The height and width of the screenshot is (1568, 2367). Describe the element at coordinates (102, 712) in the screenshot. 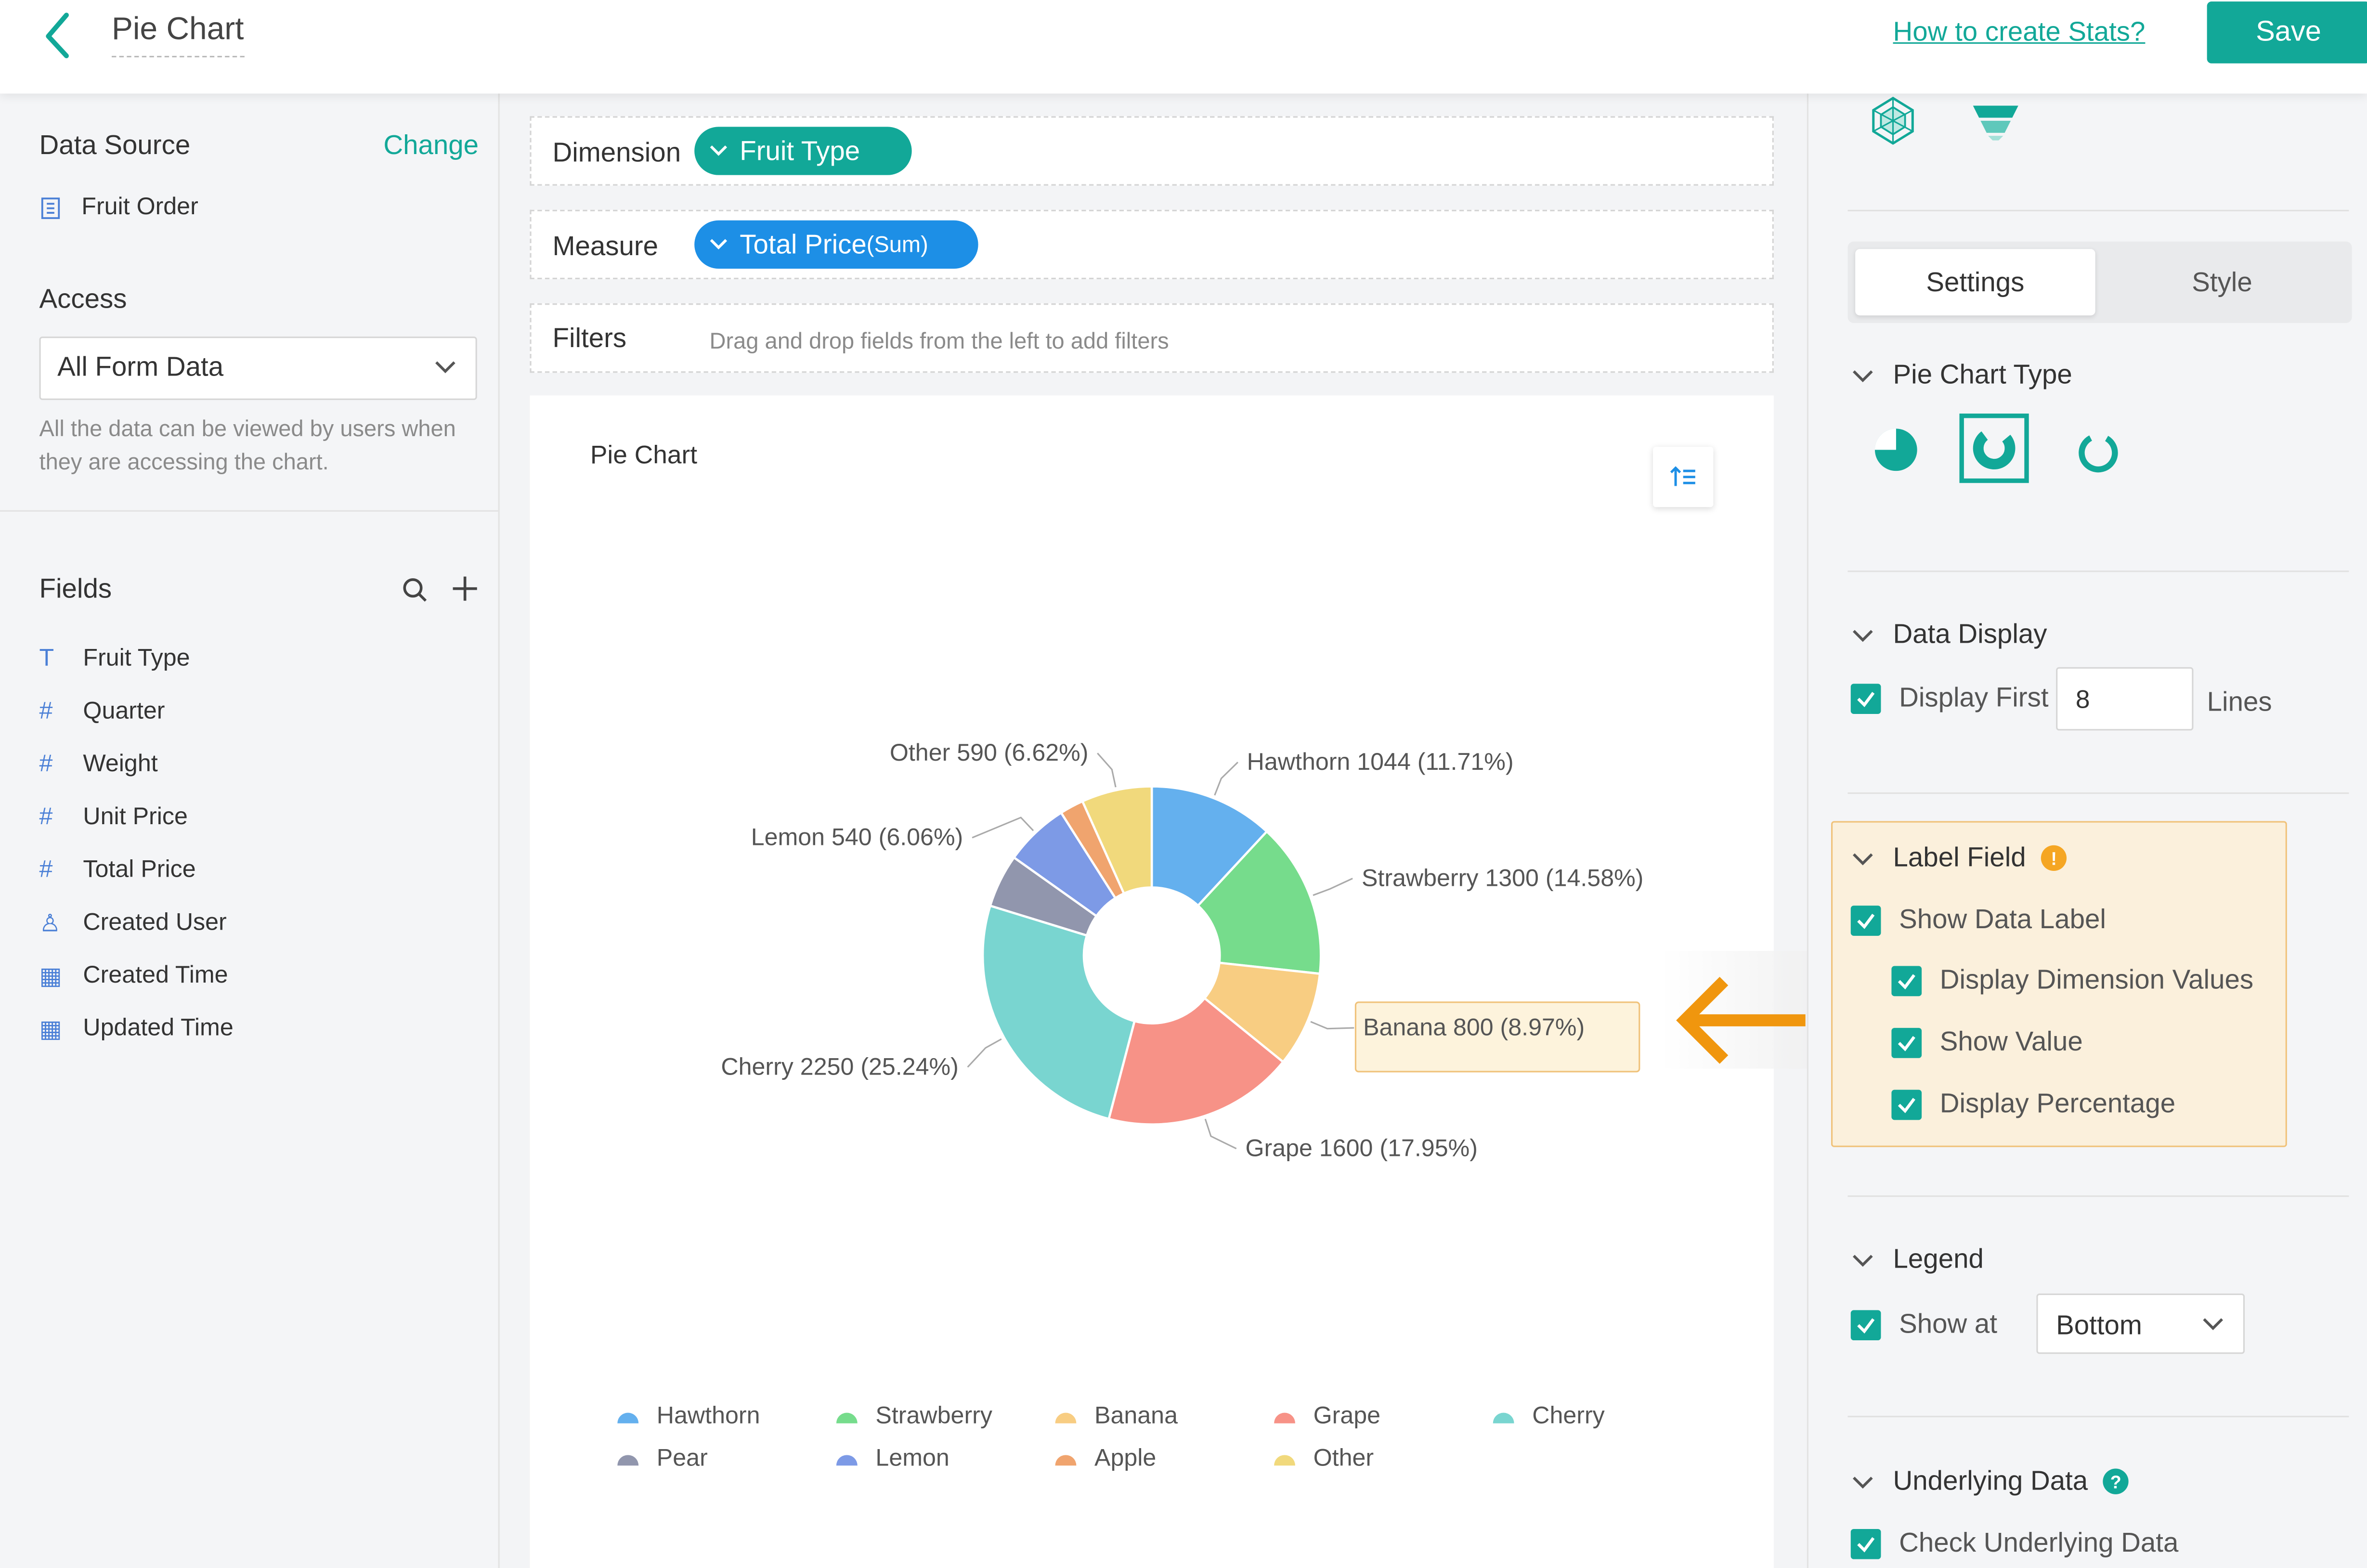

I see `field-item: # Quarter` at that location.